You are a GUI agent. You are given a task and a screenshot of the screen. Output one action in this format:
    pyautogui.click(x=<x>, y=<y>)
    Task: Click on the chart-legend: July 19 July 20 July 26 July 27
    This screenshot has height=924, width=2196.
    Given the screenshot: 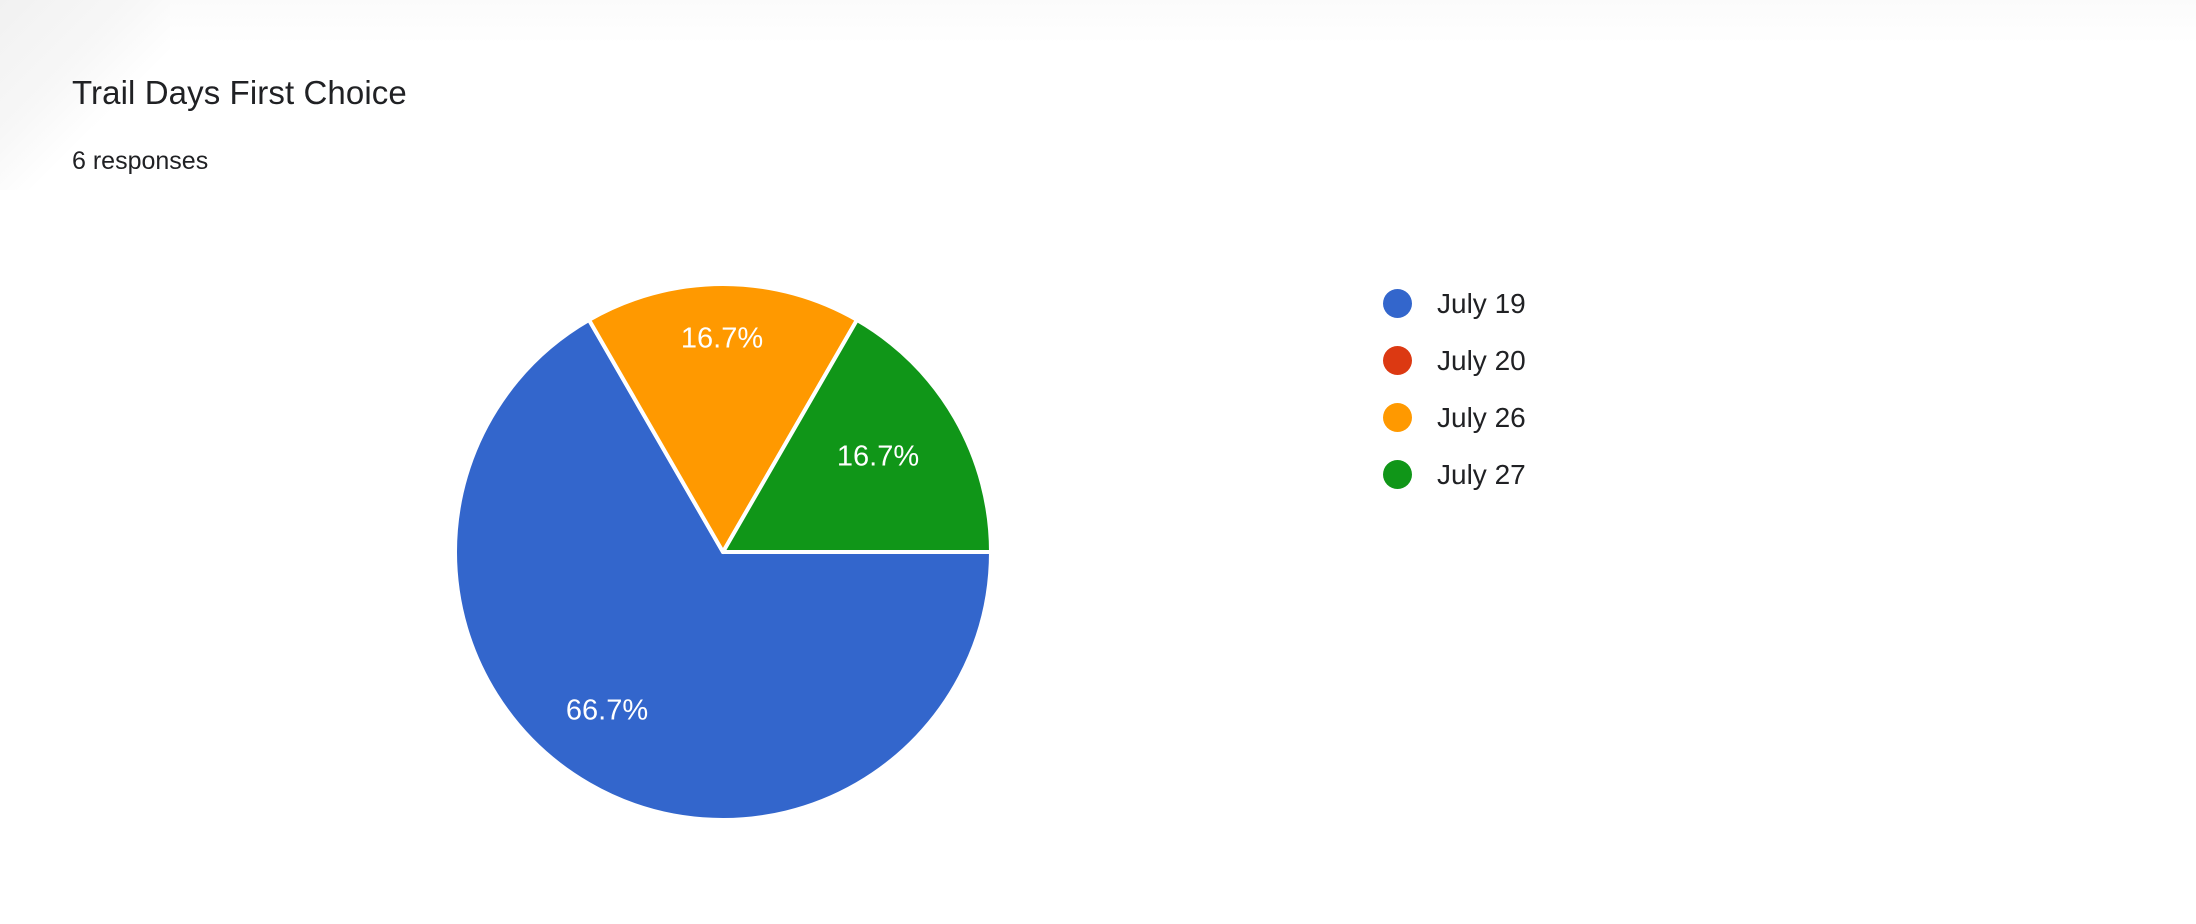 What is the action you would take?
    pyautogui.click(x=1454, y=389)
    